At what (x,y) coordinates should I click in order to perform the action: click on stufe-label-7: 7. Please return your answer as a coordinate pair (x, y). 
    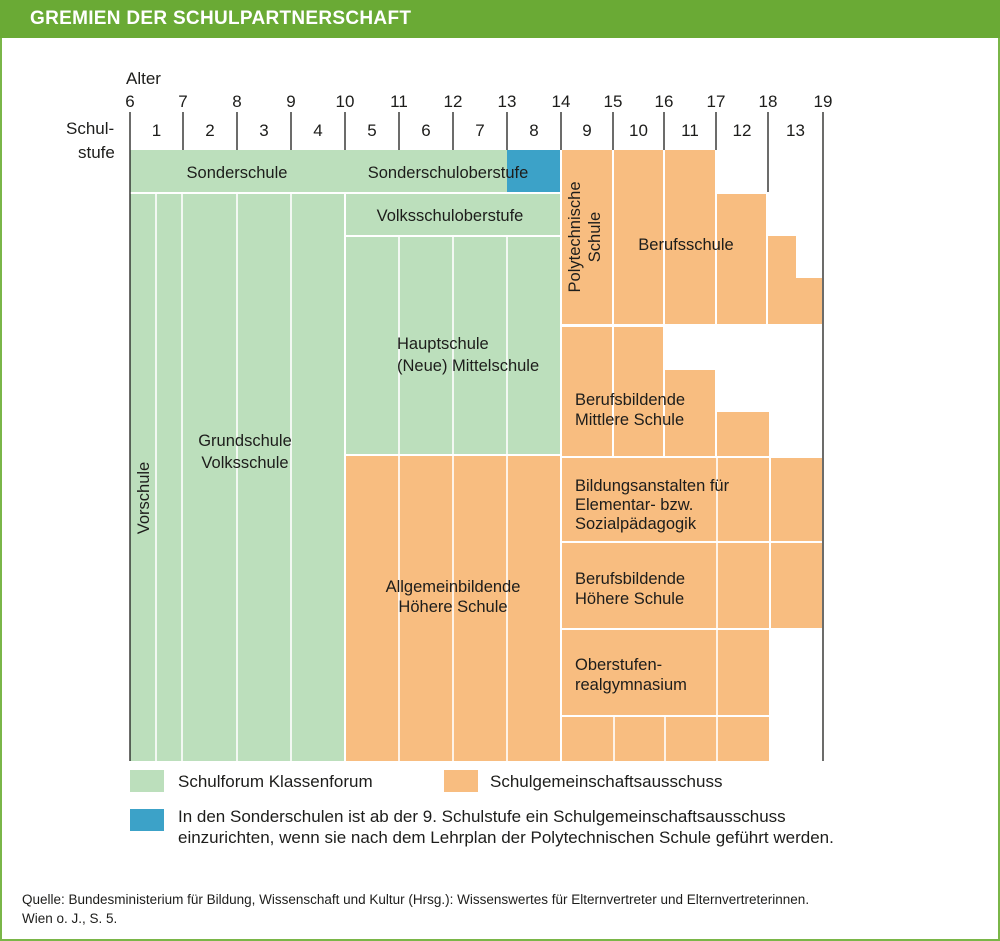
    Looking at the image, I should click on (479, 130).